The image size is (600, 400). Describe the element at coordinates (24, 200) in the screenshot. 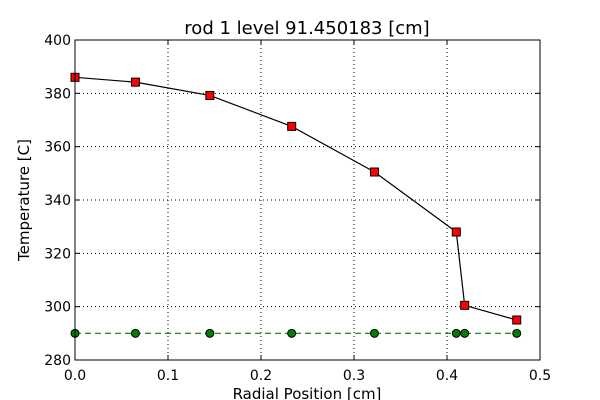

I see `y-axis-label: Temperature [C]` at that location.